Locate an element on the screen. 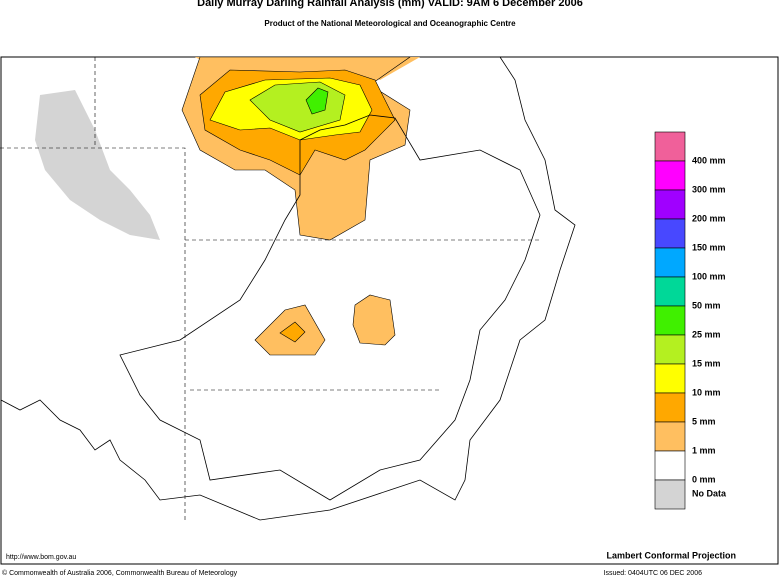 The image size is (780, 579). legend-label: 5 mm is located at coordinates (704, 421).